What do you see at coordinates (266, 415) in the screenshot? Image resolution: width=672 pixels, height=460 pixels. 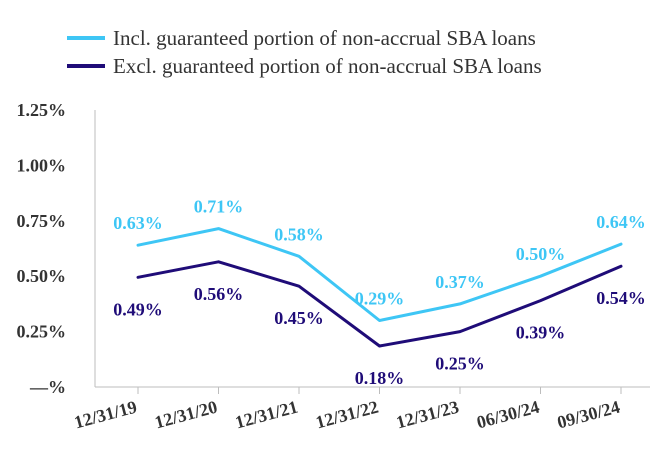 I see `x-tick-label: 12/31/21` at bounding box center [266, 415].